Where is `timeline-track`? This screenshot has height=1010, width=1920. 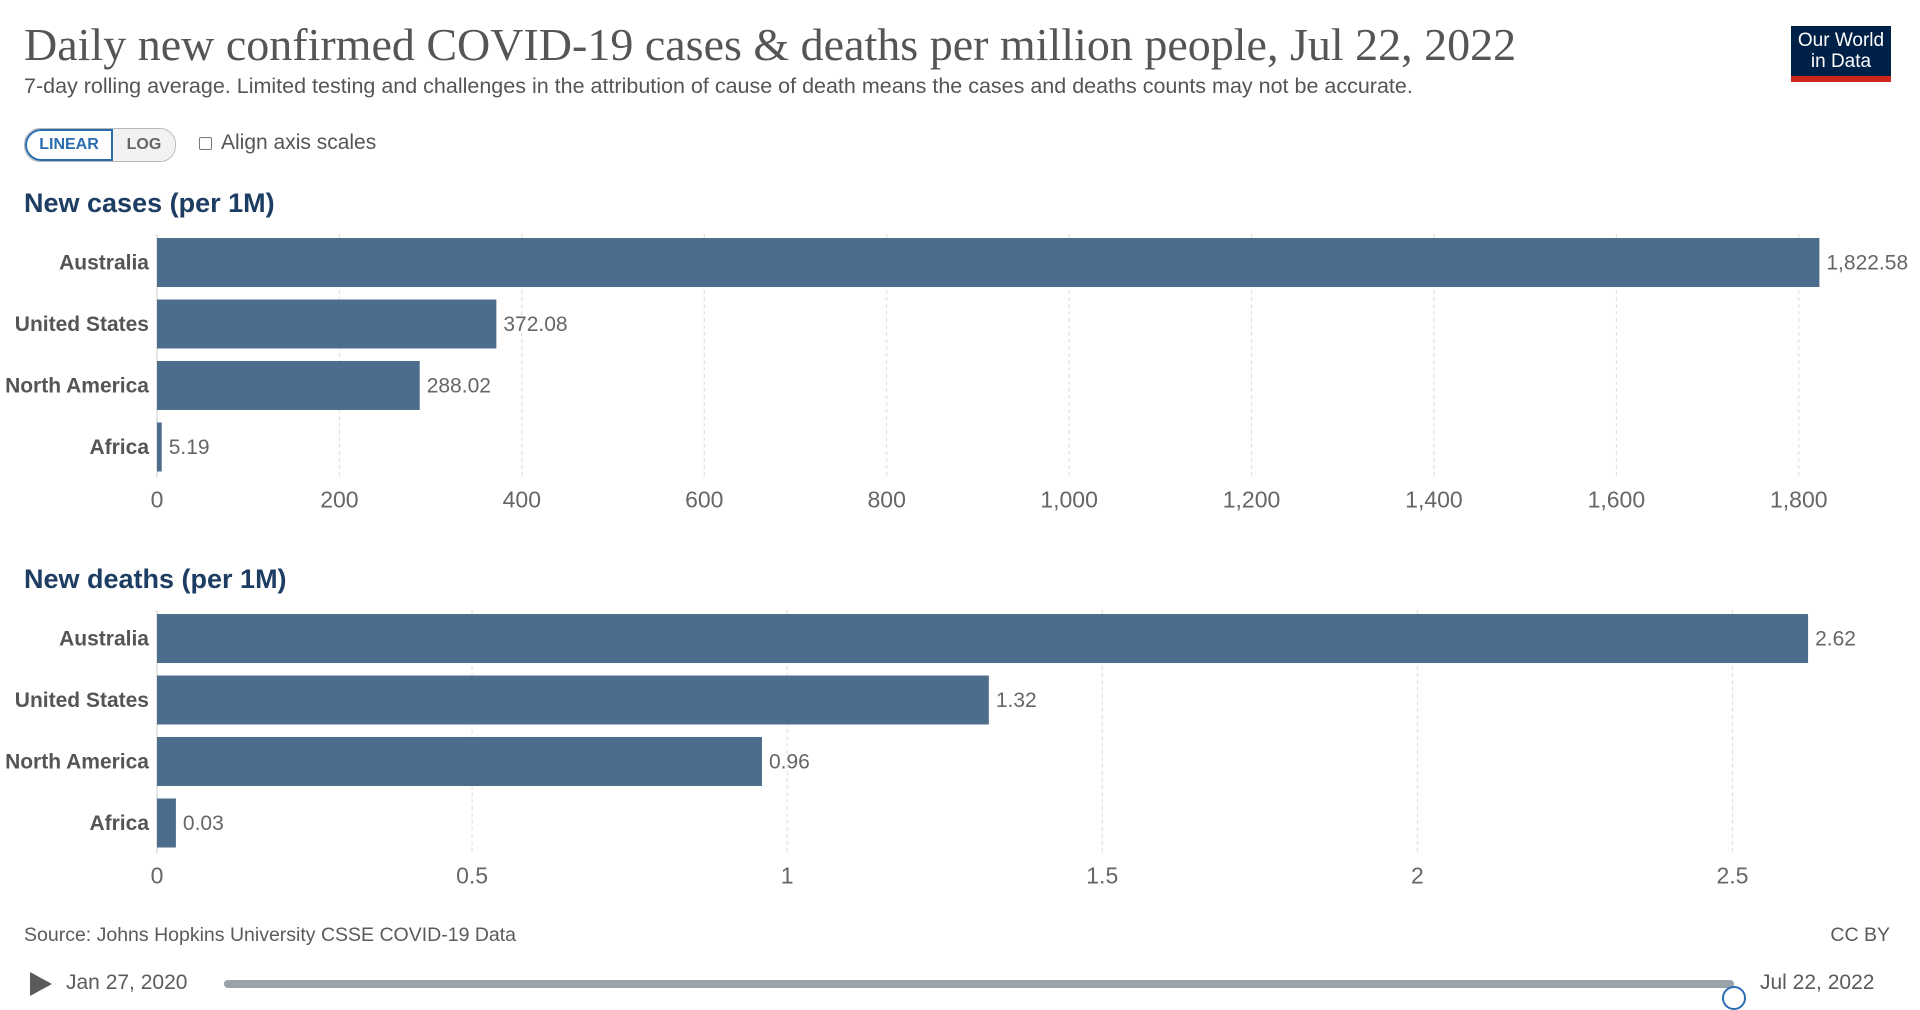
timeline-track is located at coordinates (985, 995).